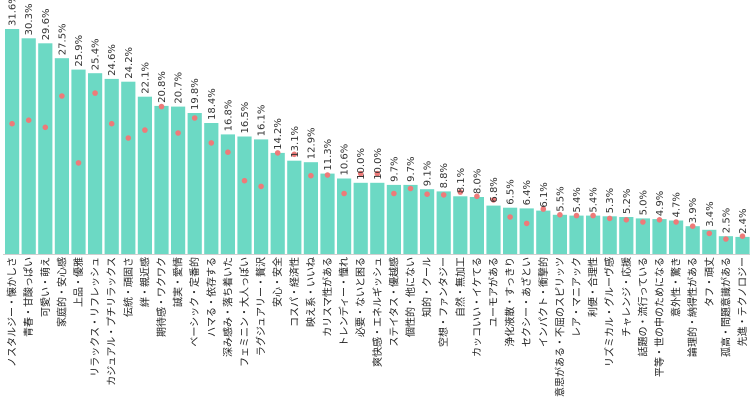 The image size is (752, 415). Describe the element at coordinates (13, 13) in the screenshot. I see `value-label: 31.6%` at that location.